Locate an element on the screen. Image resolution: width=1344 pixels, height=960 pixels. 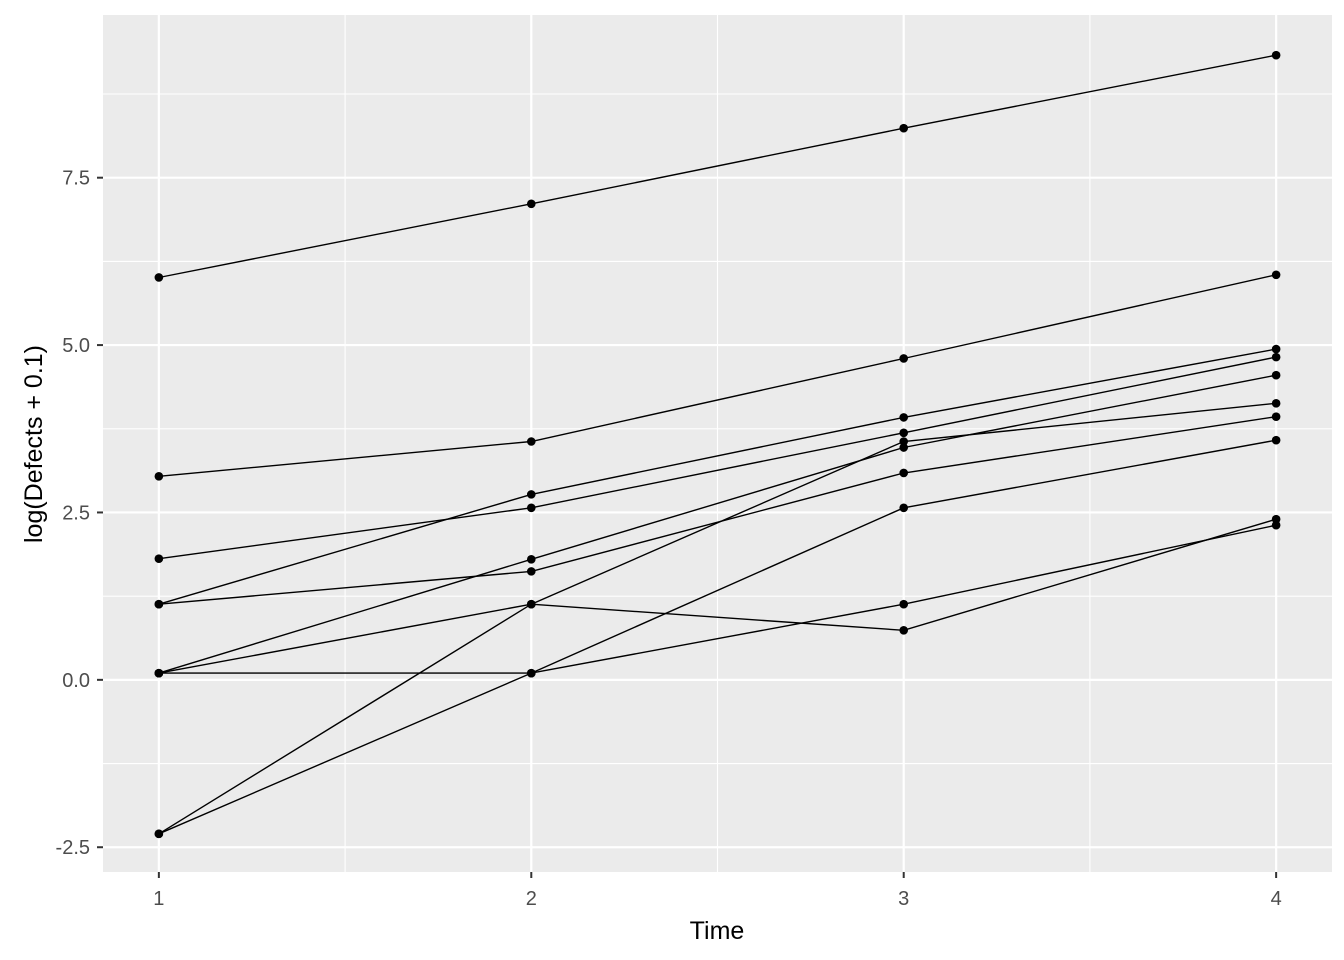
y-axis-title: log(Defects + 0.1) is located at coordinates (34, 444).